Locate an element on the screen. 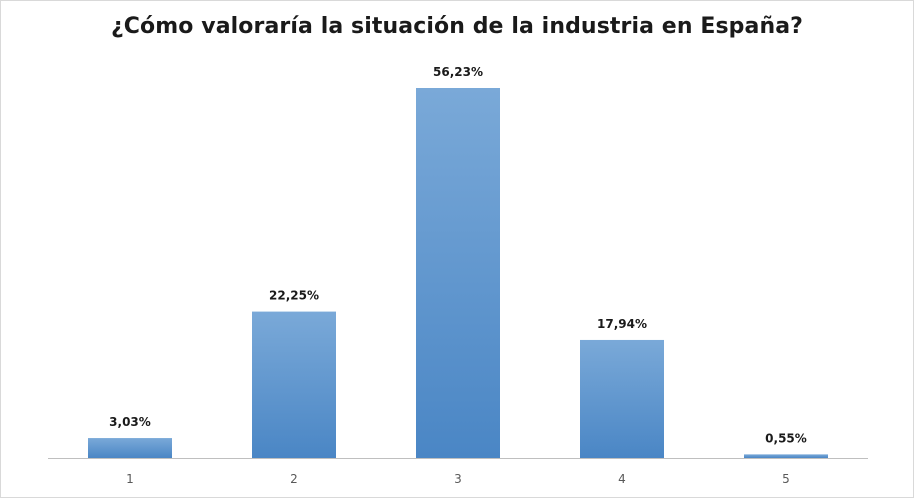 This screenshot has height=498, width=914. x-tick-label-5: 5 is located at coordinates (786, 479).